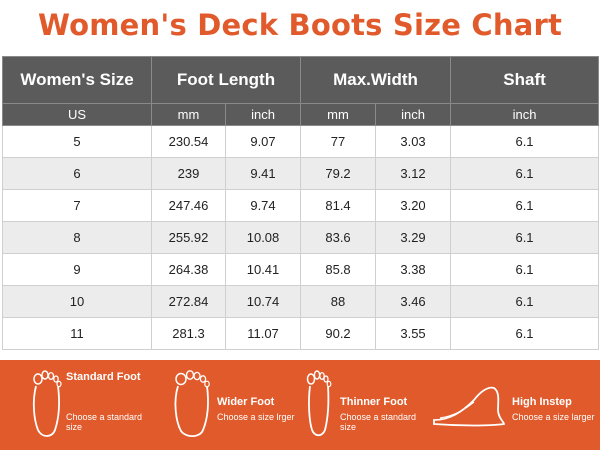 The image size is (600, 450). I want to click on cell-size: 11, so click(77, 333).